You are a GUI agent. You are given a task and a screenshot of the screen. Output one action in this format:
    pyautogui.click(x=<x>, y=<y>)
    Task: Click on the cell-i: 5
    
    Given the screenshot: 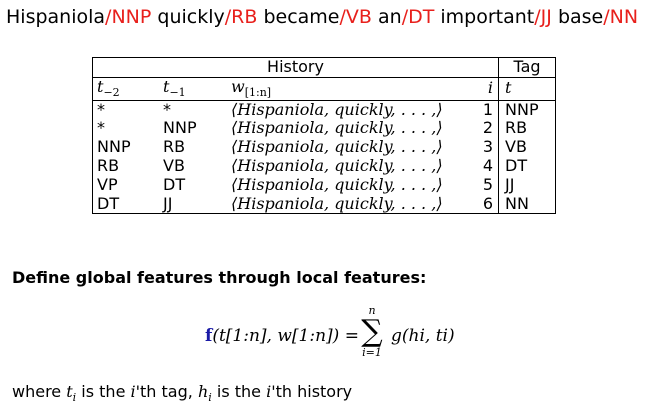 What is the action you would take?
    pyautogui.click(x=483, y=185)
    